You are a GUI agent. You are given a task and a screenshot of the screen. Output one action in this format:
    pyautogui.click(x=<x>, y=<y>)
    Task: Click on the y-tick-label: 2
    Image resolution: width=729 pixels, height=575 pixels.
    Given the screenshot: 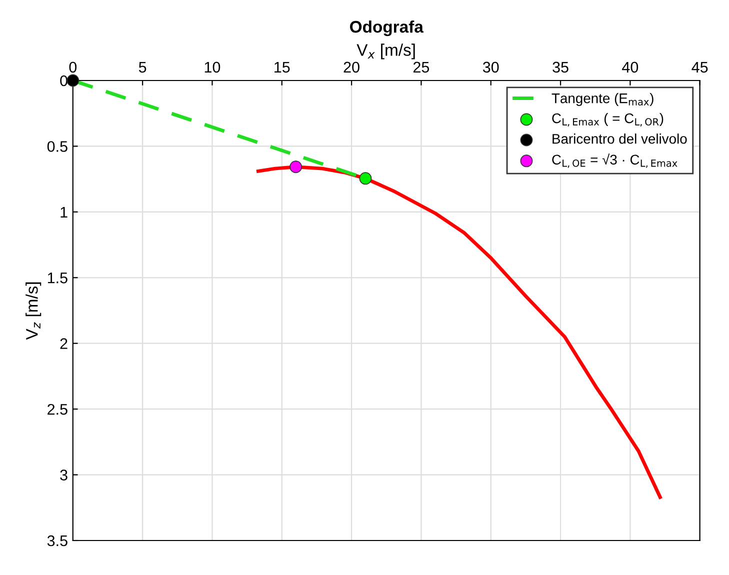 What is the action you would take?
    pyautogui.click(x=64, y=343)
    